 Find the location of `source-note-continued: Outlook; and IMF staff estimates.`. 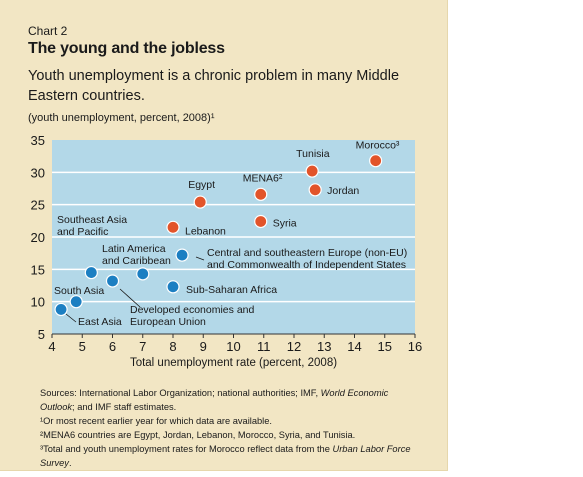

source-note-continued: Outlook; and IMF staff estimates. is located at coordinates (108, 407).